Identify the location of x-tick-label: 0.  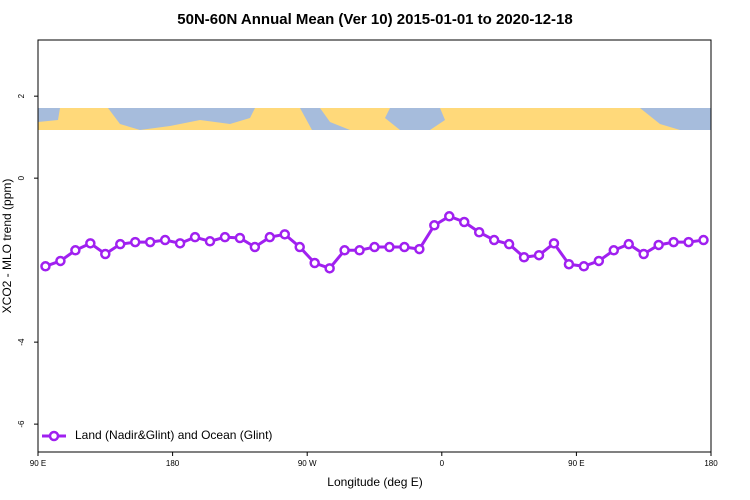
(442, 463).